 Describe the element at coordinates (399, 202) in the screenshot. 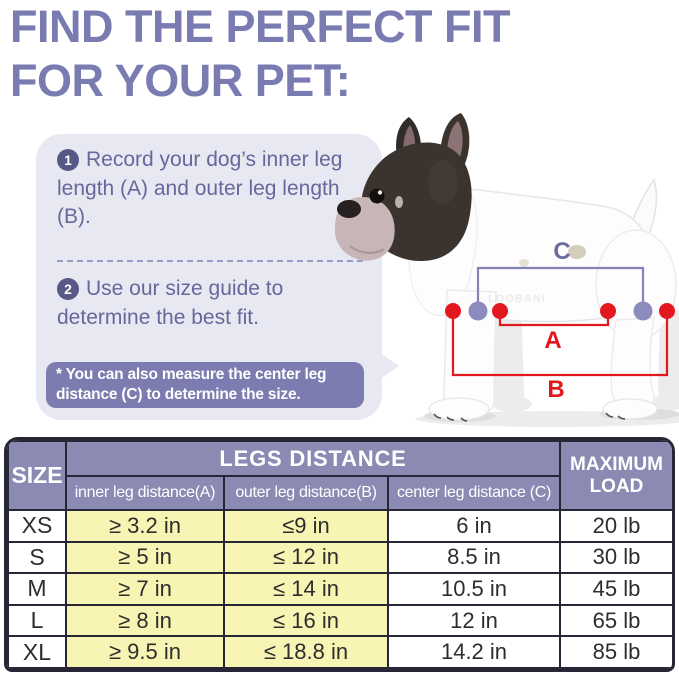

I see `dog-forehead-spot` at that location.